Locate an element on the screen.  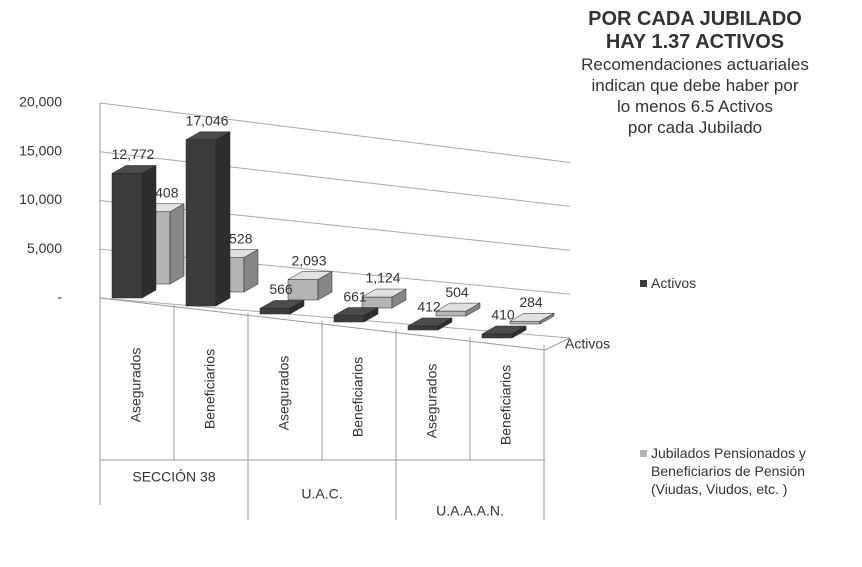
data-label: 410 is located at coordinates (503, 315).